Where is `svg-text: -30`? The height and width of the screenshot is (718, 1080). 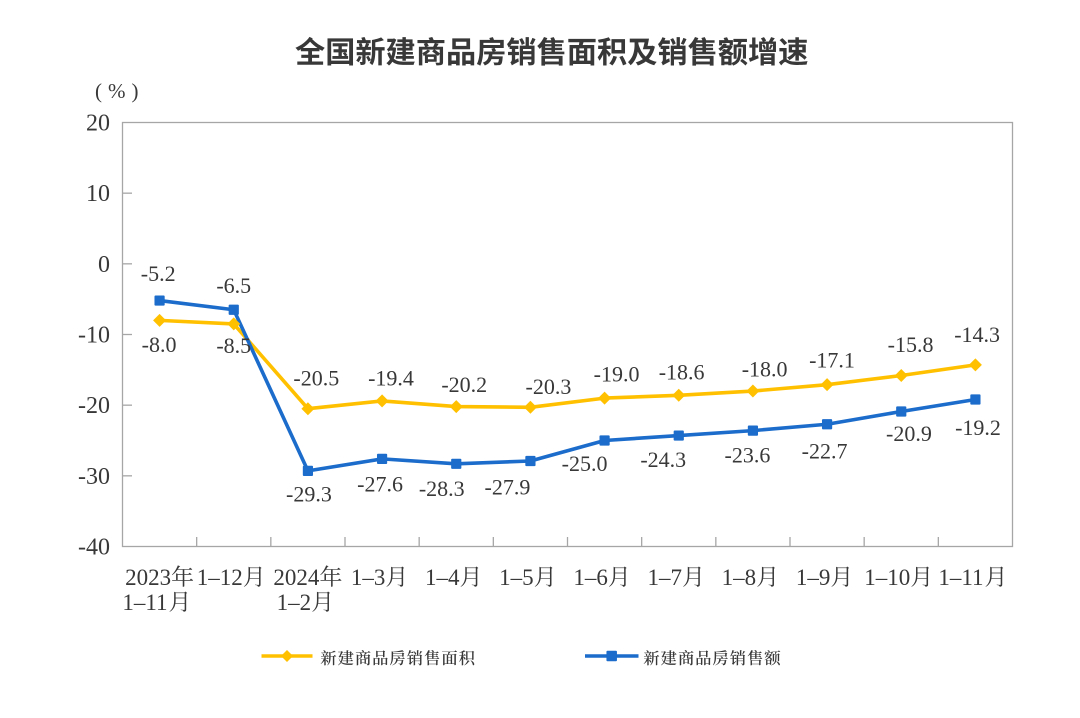
svg-text: -30 is located at coordinates (94, 477).